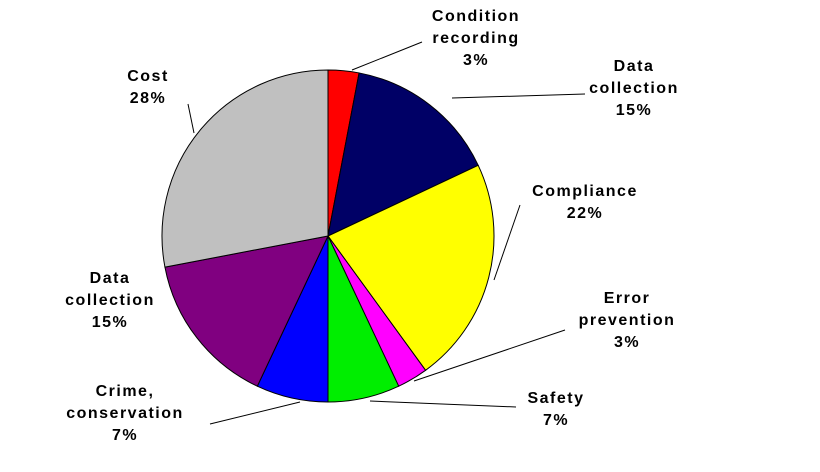  I want to click on slice-label: Crime, conservation 7%, so click(125, 414).